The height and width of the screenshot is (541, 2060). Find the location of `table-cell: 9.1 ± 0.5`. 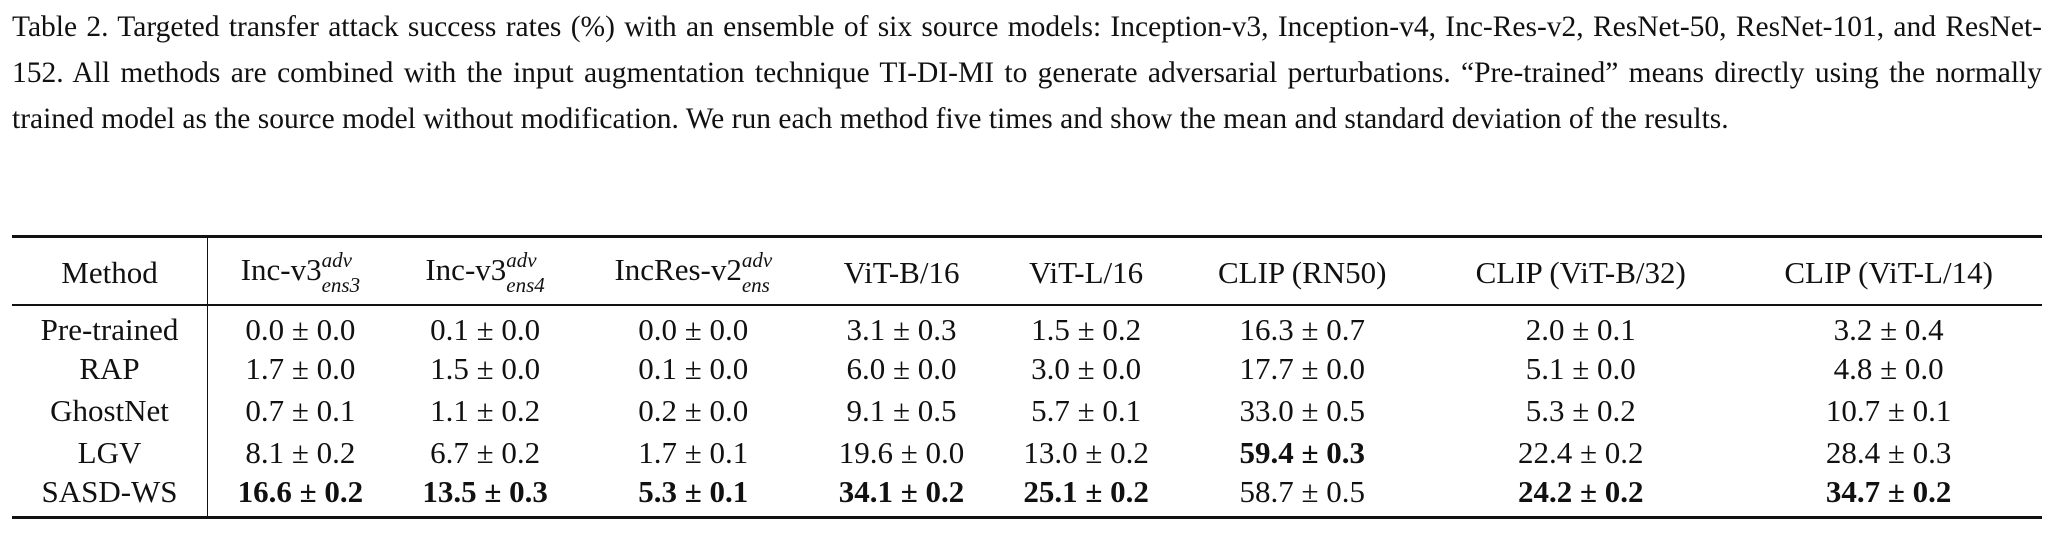

table-cell: 9.1 ± 0.5 is located at coordinates (901, 410).